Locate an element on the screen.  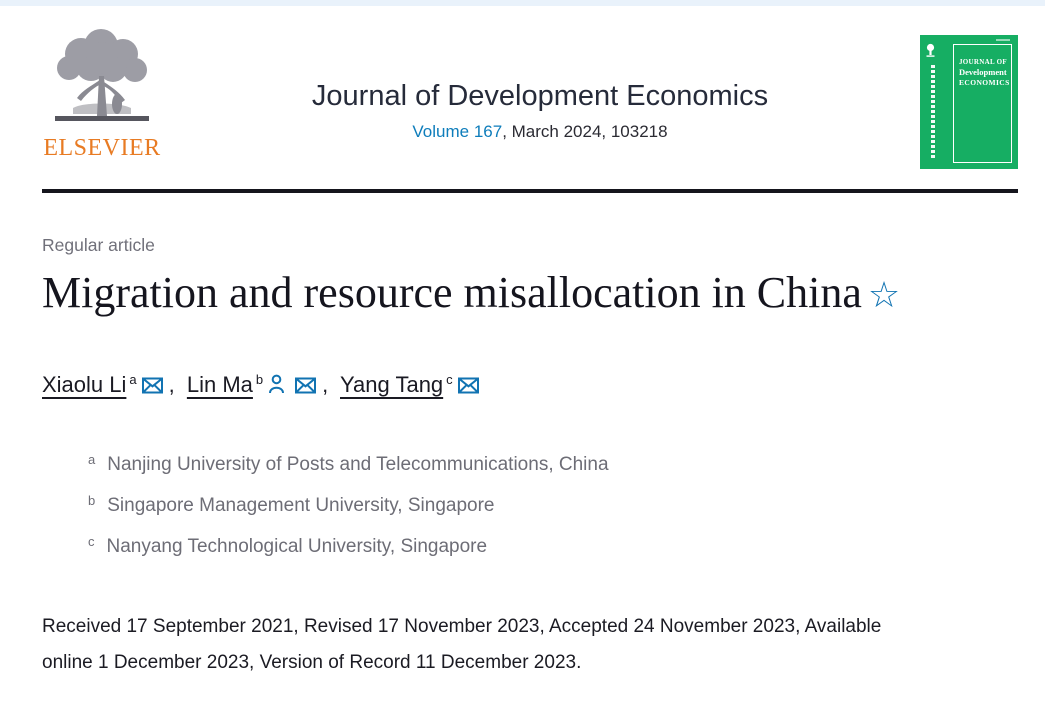
cover-spine-text is located at coordinates (933, 112).